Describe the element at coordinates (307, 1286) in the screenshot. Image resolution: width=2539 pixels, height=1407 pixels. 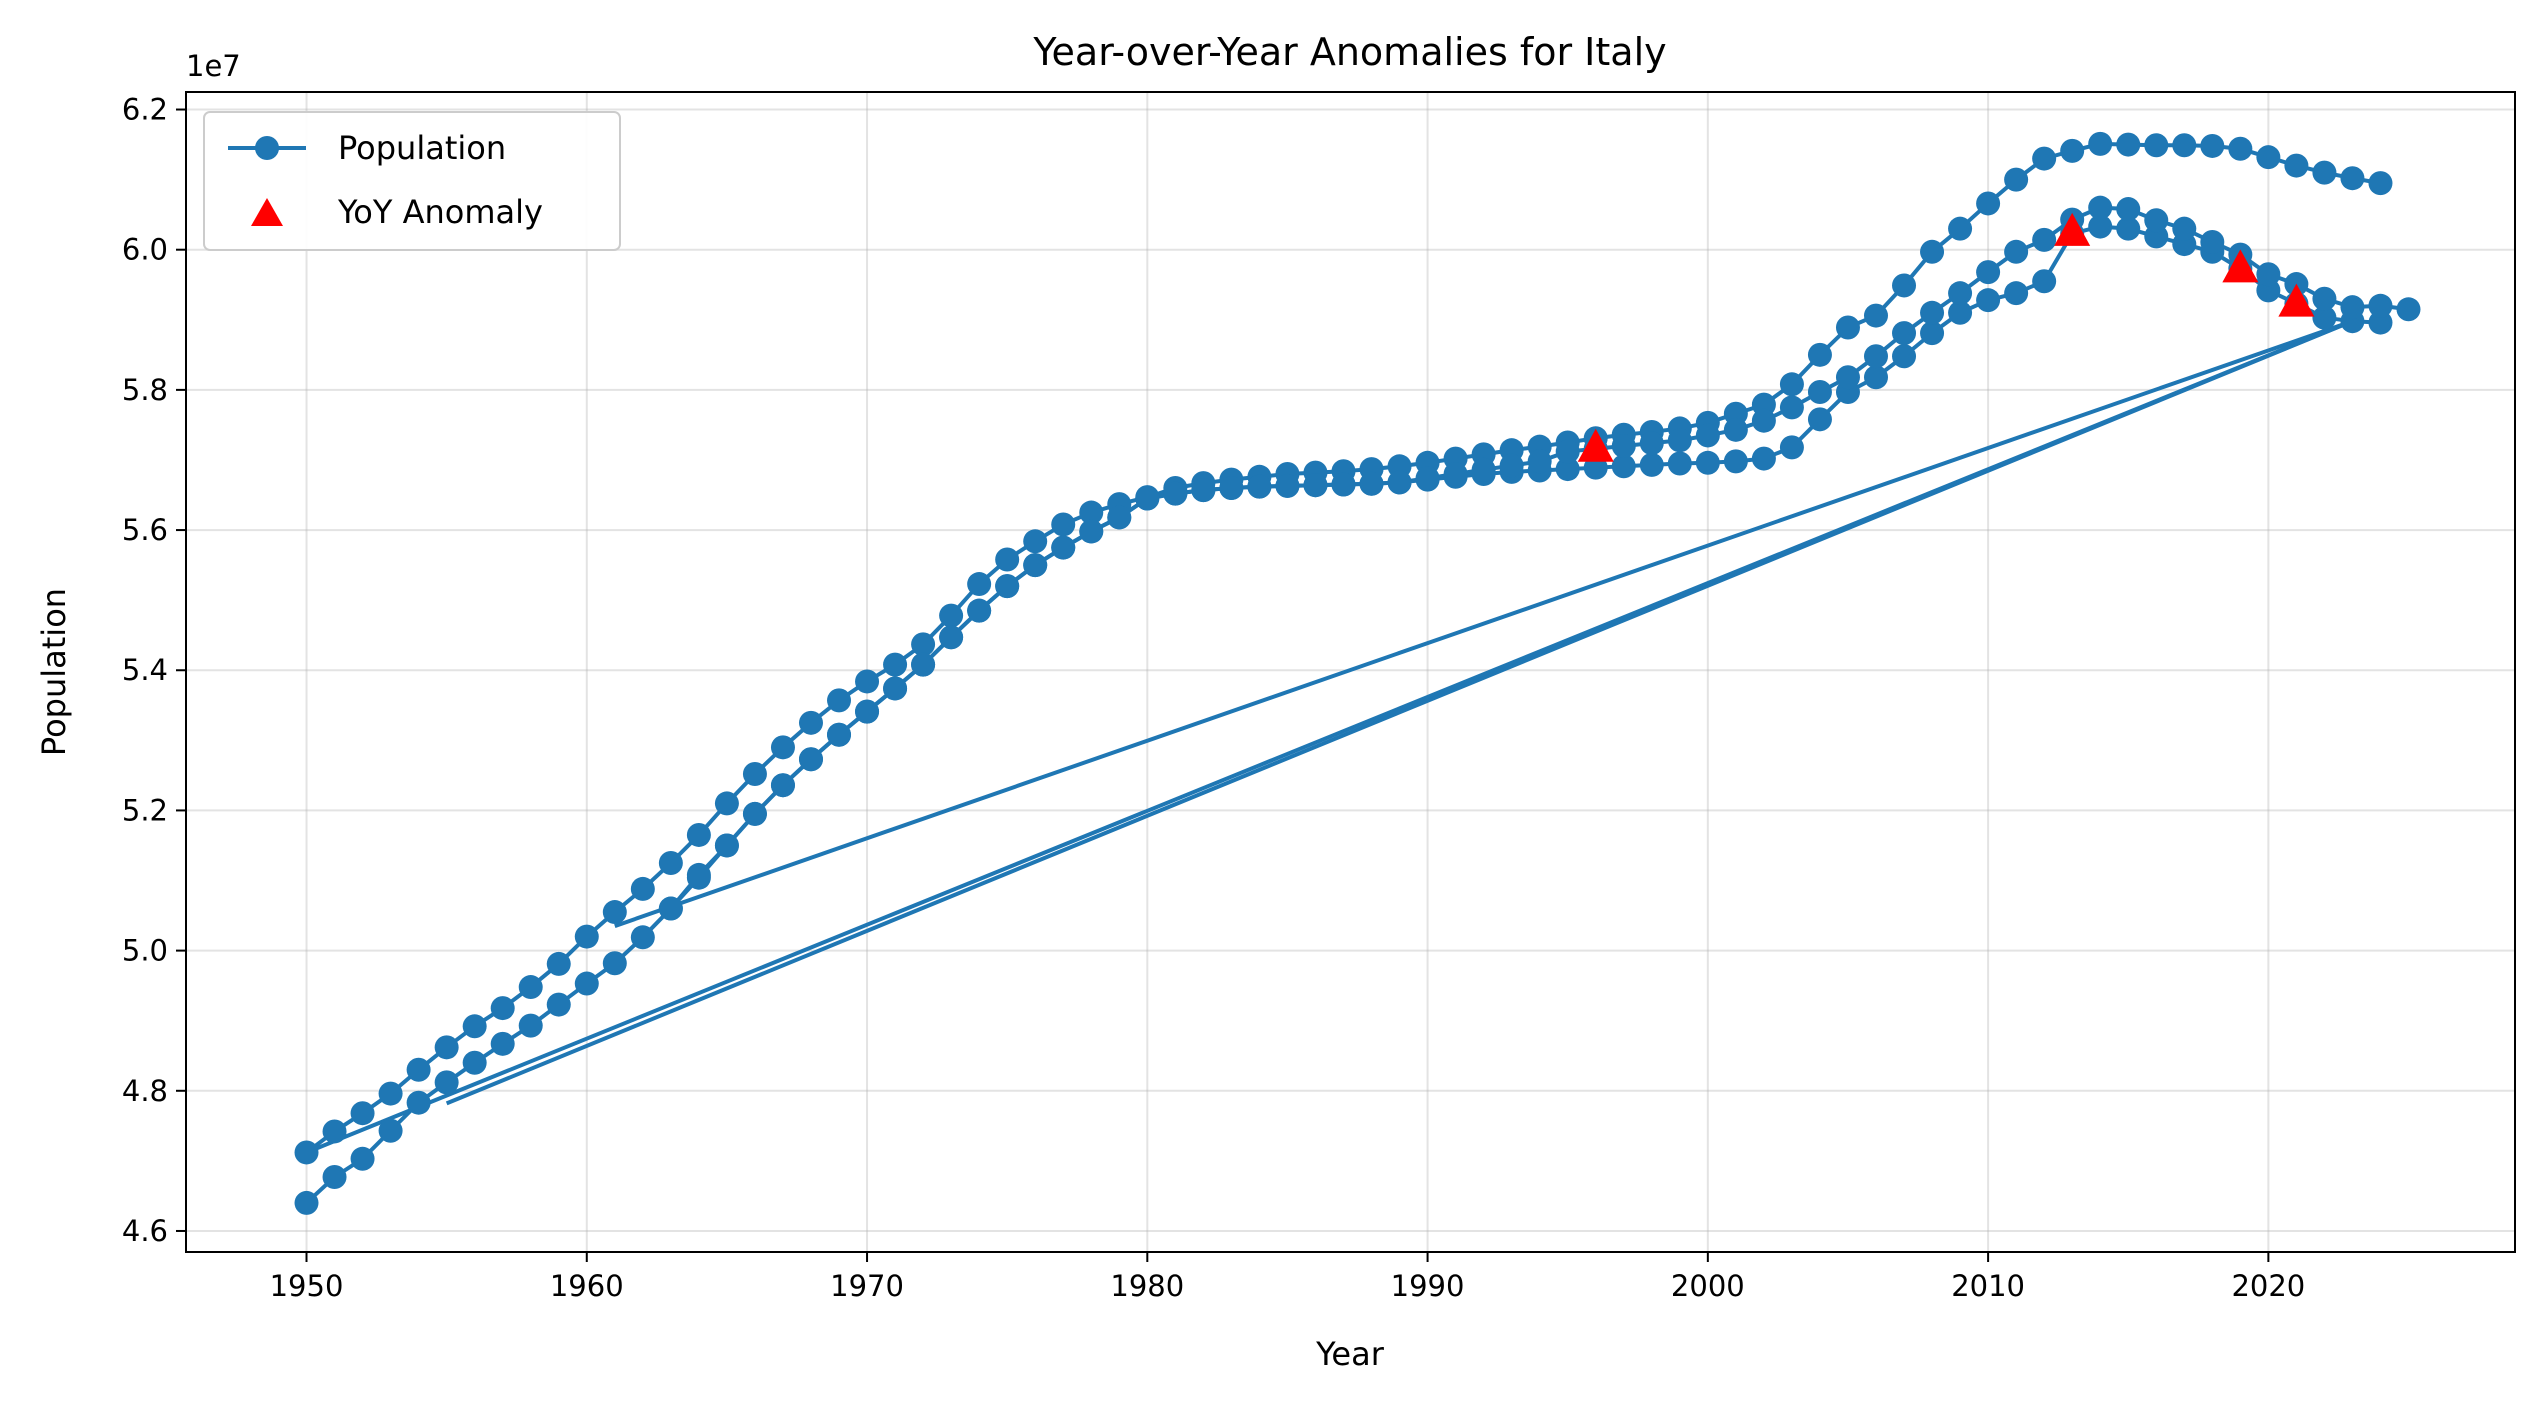
I see `x-tick-label: 1950` at that location.